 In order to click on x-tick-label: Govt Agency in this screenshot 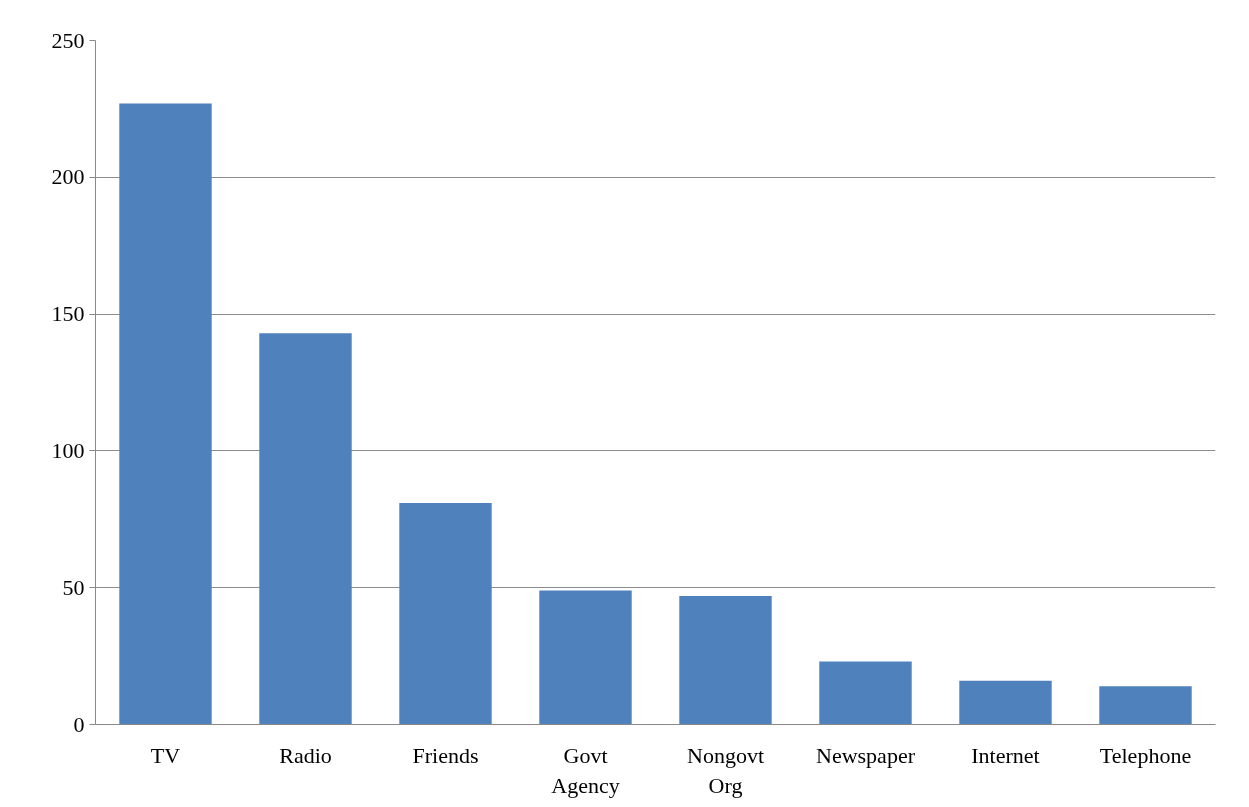, I will do `click(585, 770)`.